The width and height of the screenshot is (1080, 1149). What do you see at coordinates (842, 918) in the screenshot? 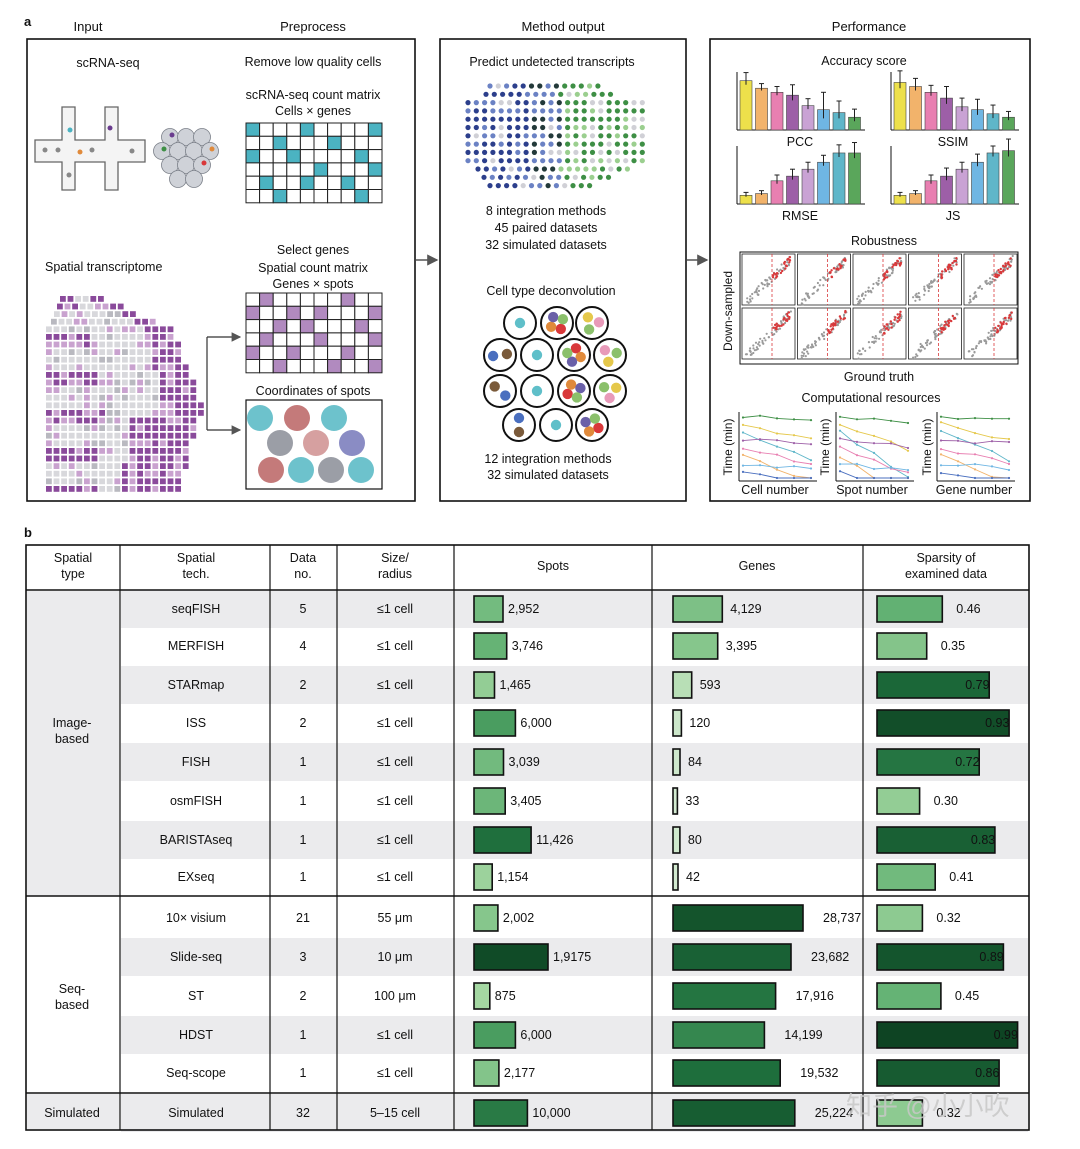
I see `genes-value: 28,737` at bounding box center [842, 918].